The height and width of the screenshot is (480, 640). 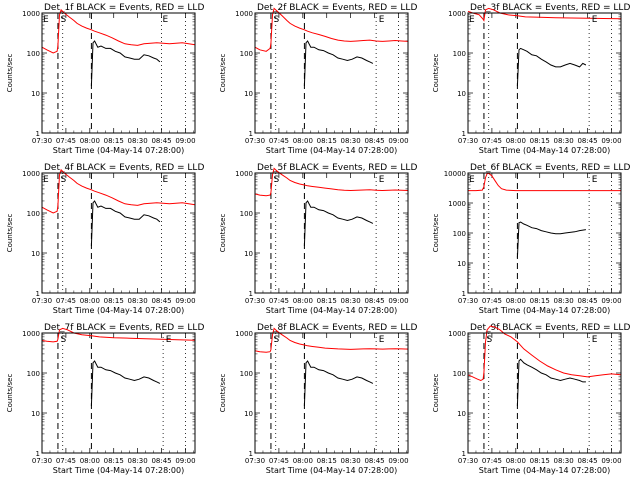 What do you see at coordinates (455, 174) in the screenshot?
I see `y-tick-label: 10000` at bounding box center [455, 174].